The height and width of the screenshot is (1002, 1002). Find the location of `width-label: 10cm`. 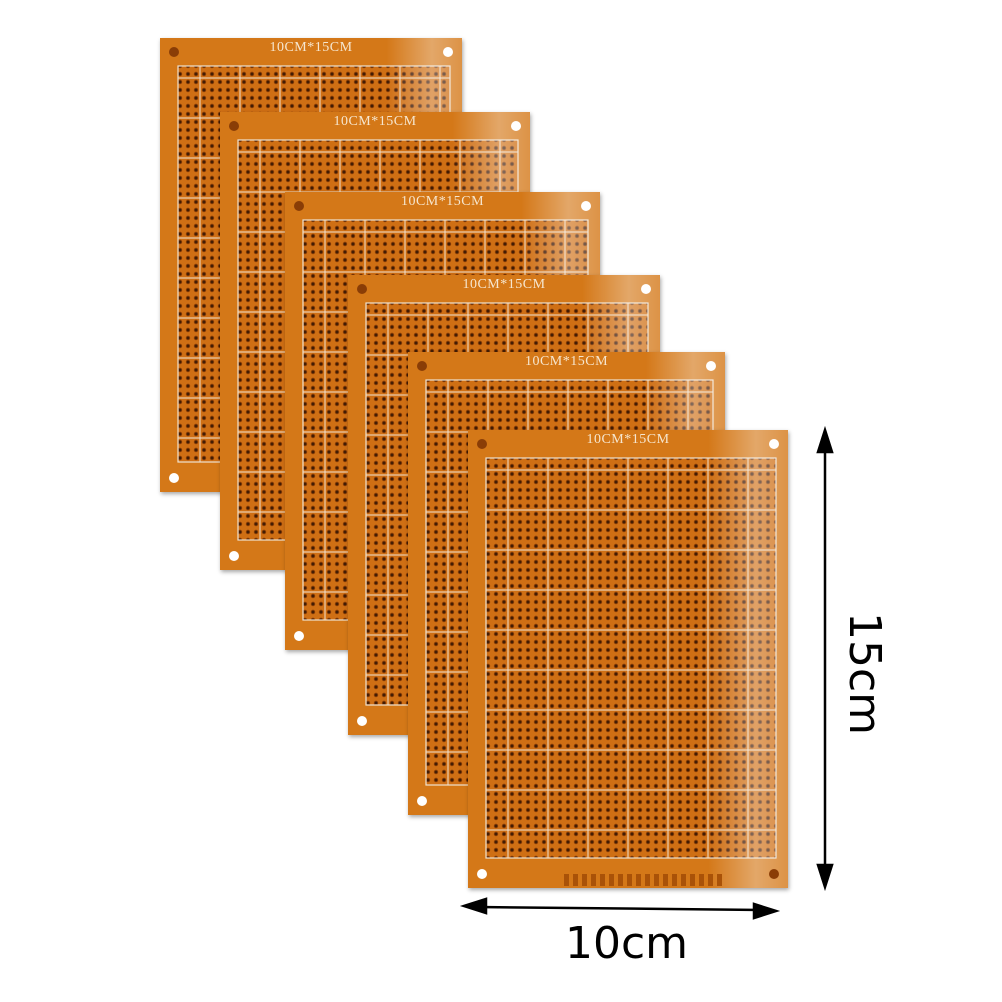

width-label: 10cm is located at coordinates (627, 943).